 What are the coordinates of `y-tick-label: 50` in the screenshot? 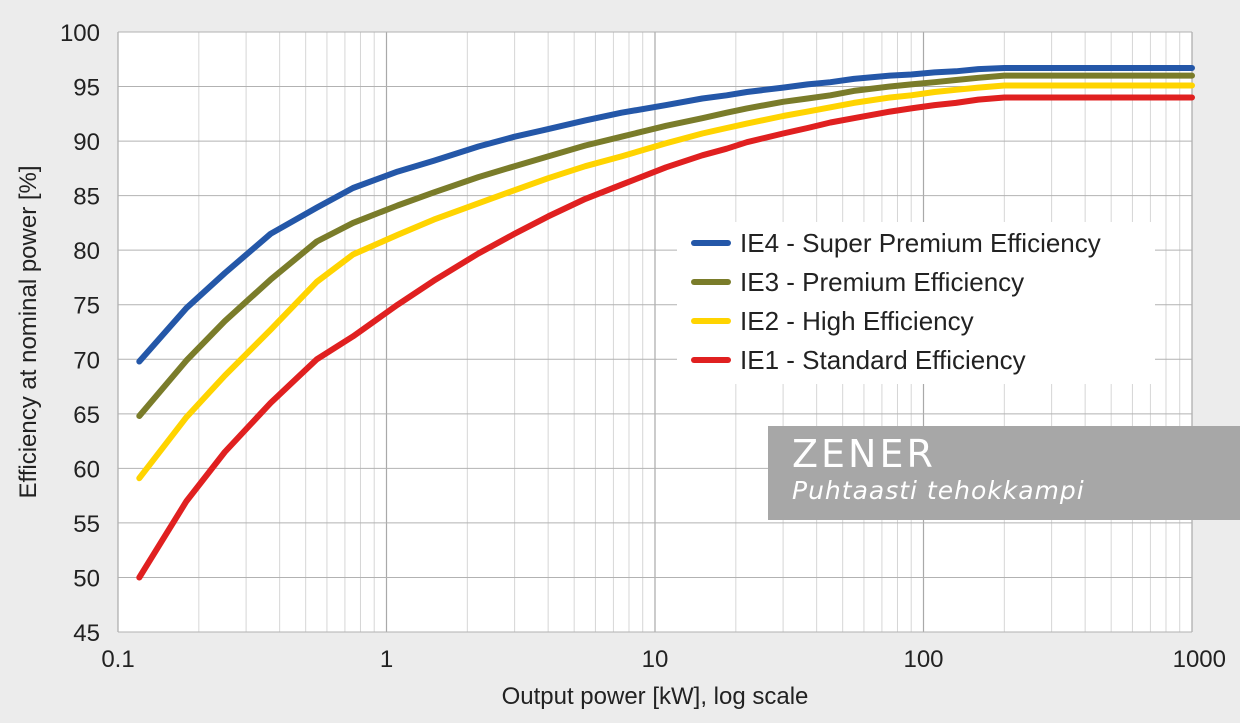 It's located at (86, 578).